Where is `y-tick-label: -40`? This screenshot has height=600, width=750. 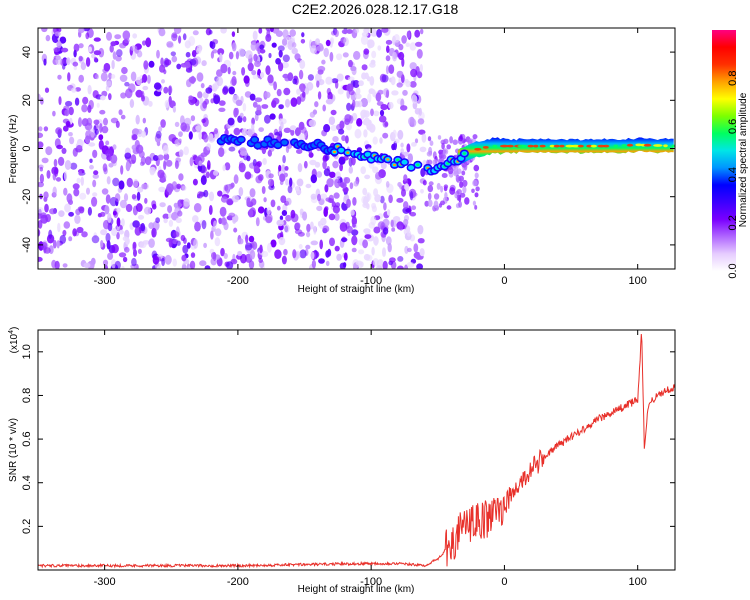 y-tick-label: -40 is located at coordinates (27, 245).